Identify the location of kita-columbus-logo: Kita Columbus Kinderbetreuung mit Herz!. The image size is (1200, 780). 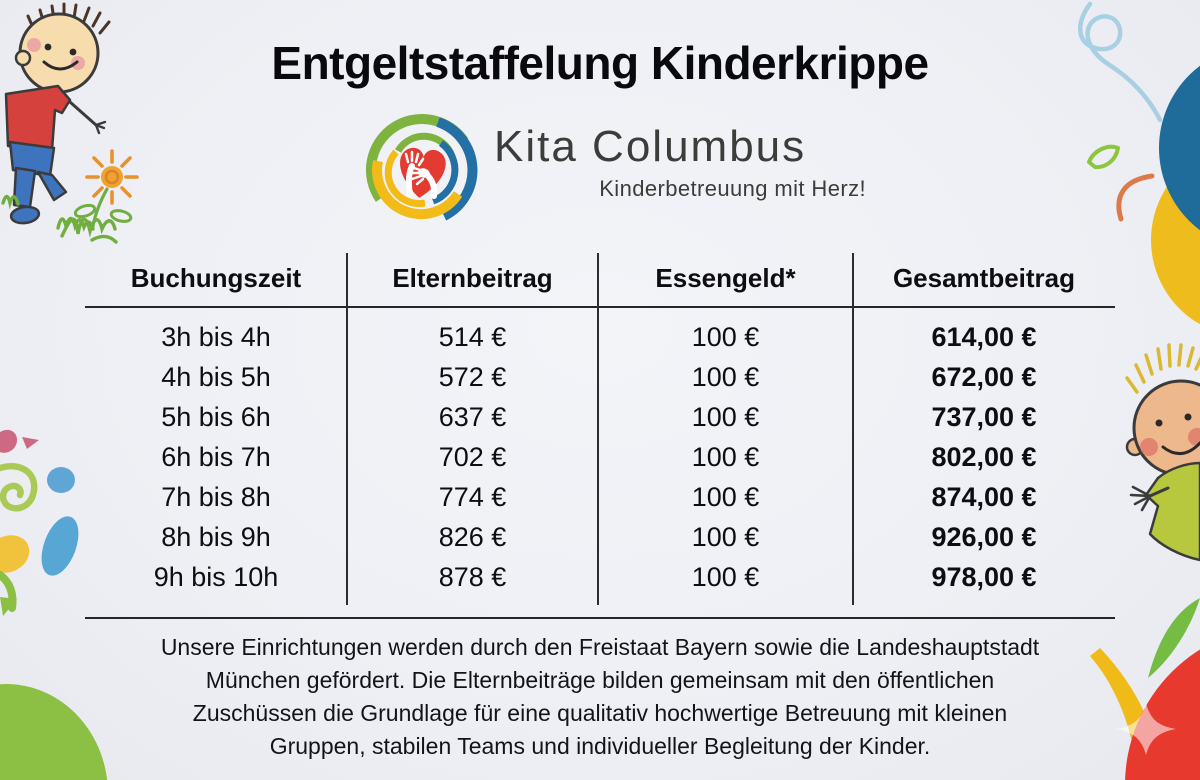
(620, 170).